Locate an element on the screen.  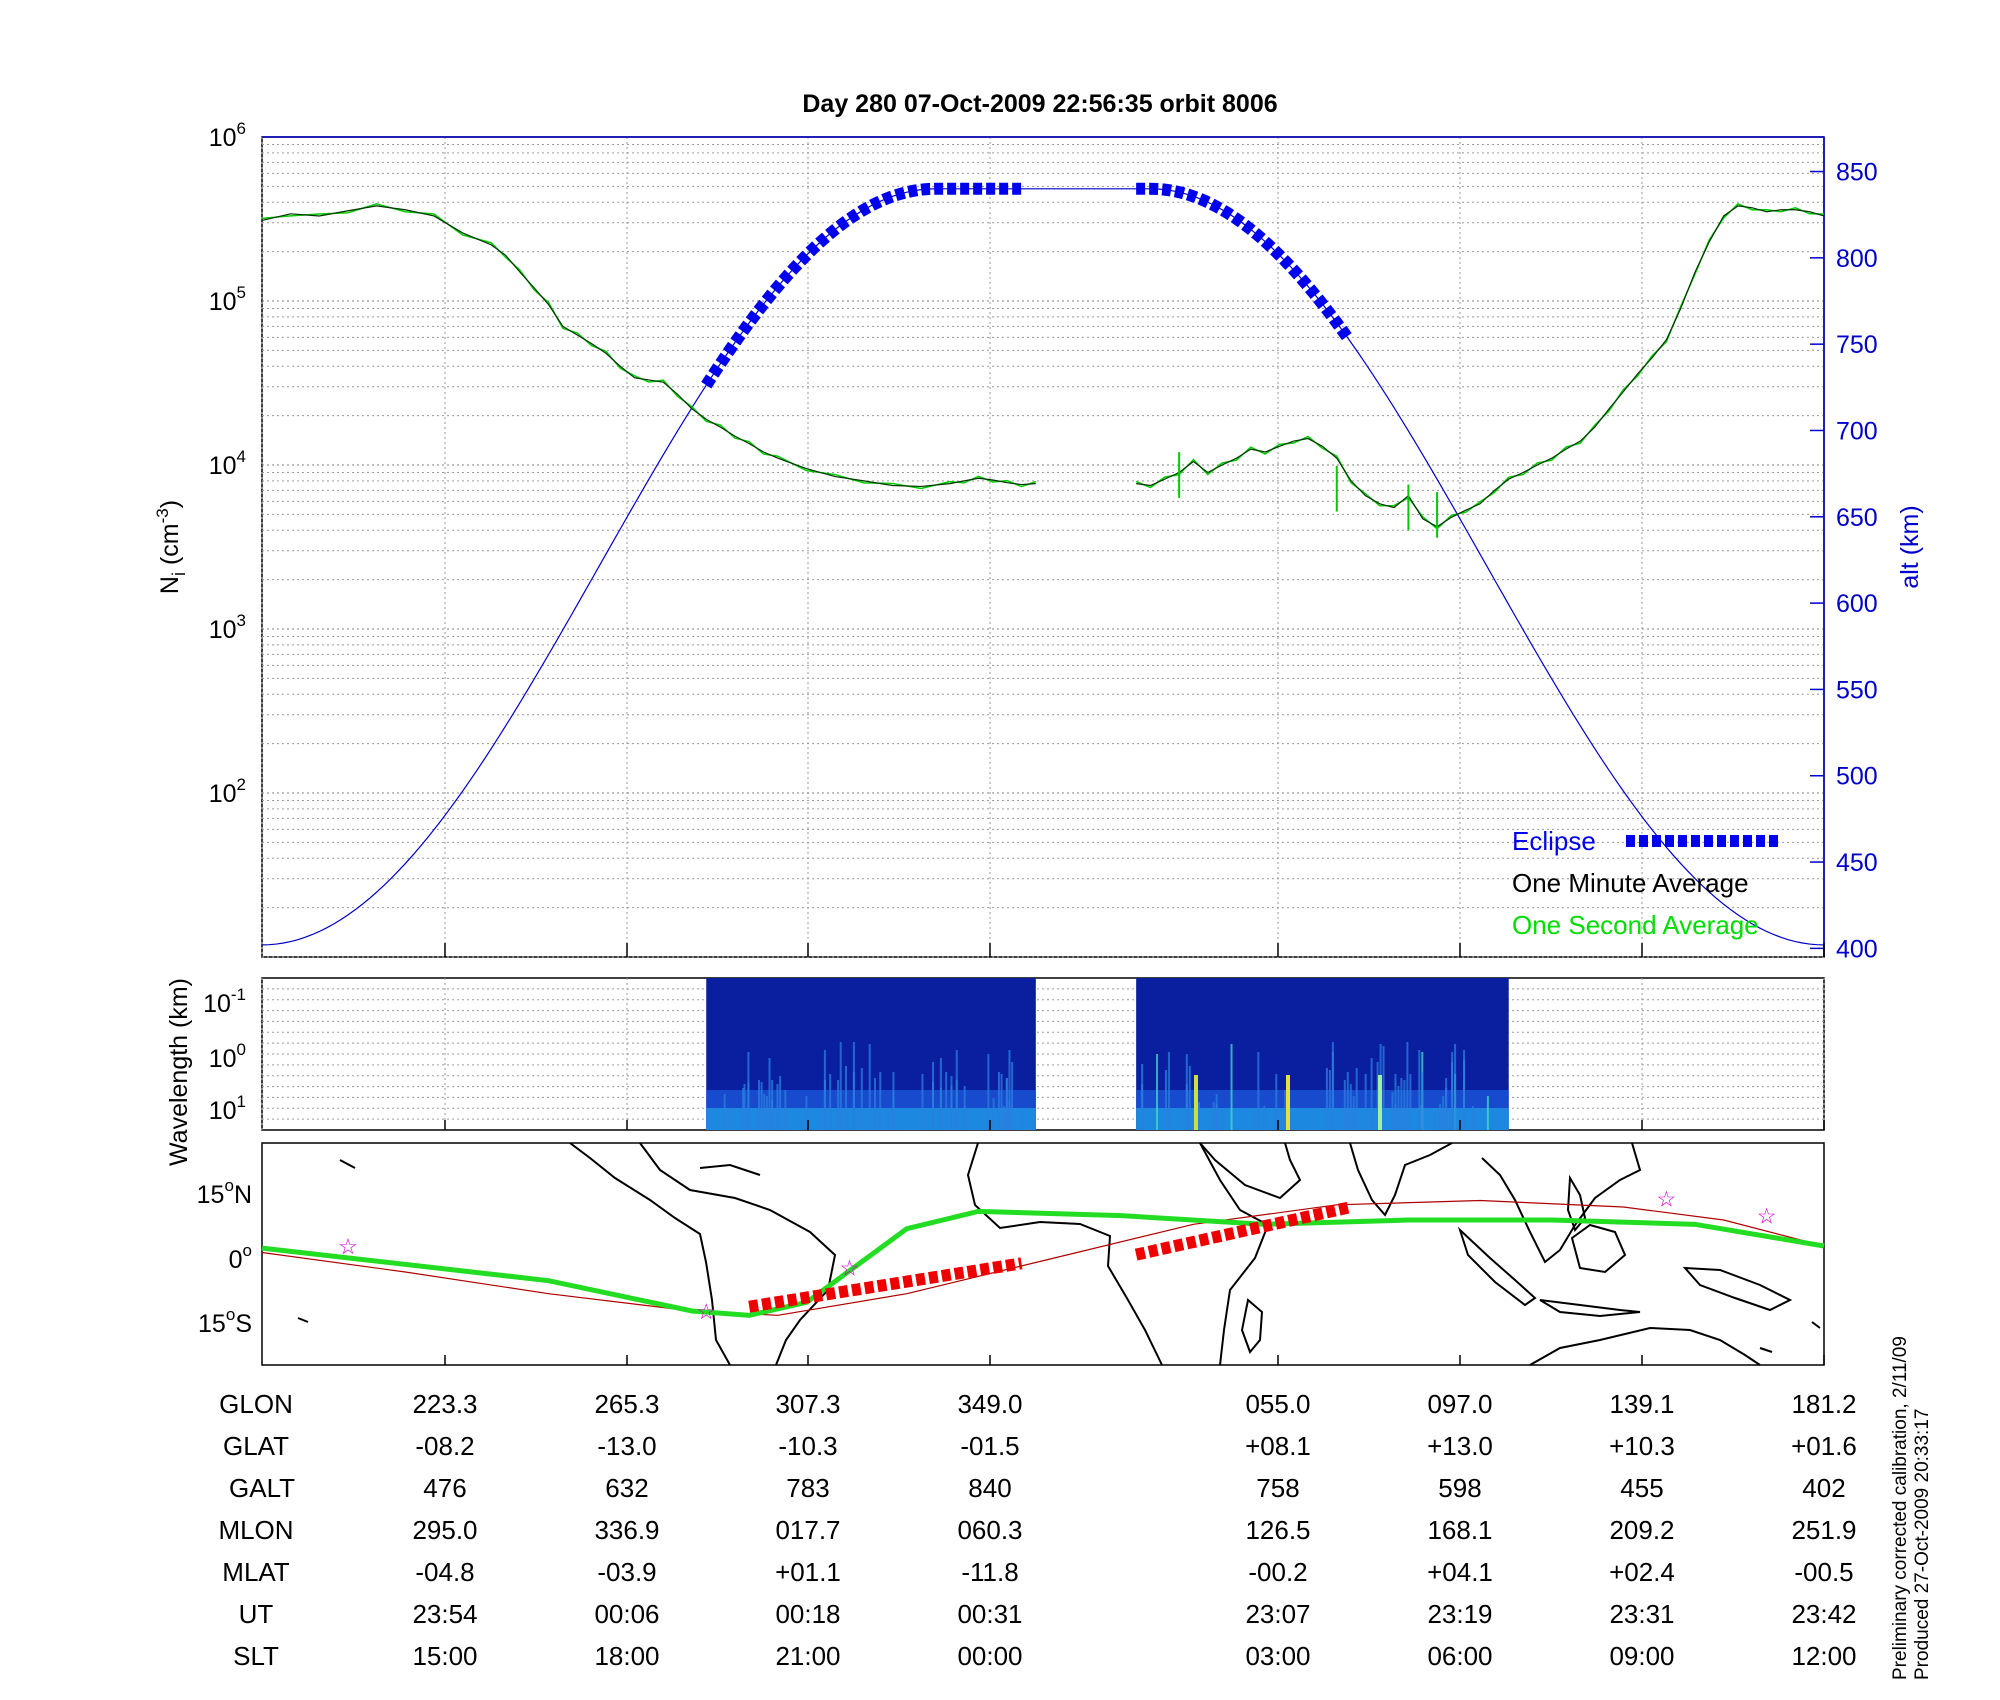
map-tracks: ☆ ☆ ☆ ☆ ☆ is located at coordinates (1043, 1255).